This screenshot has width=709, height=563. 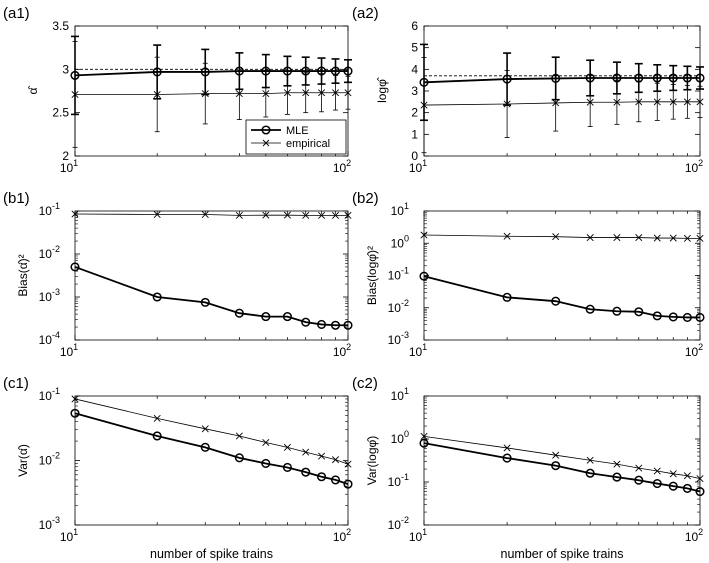 I want to click on y-tick-exponent: -2, so click(x=405, y=303).